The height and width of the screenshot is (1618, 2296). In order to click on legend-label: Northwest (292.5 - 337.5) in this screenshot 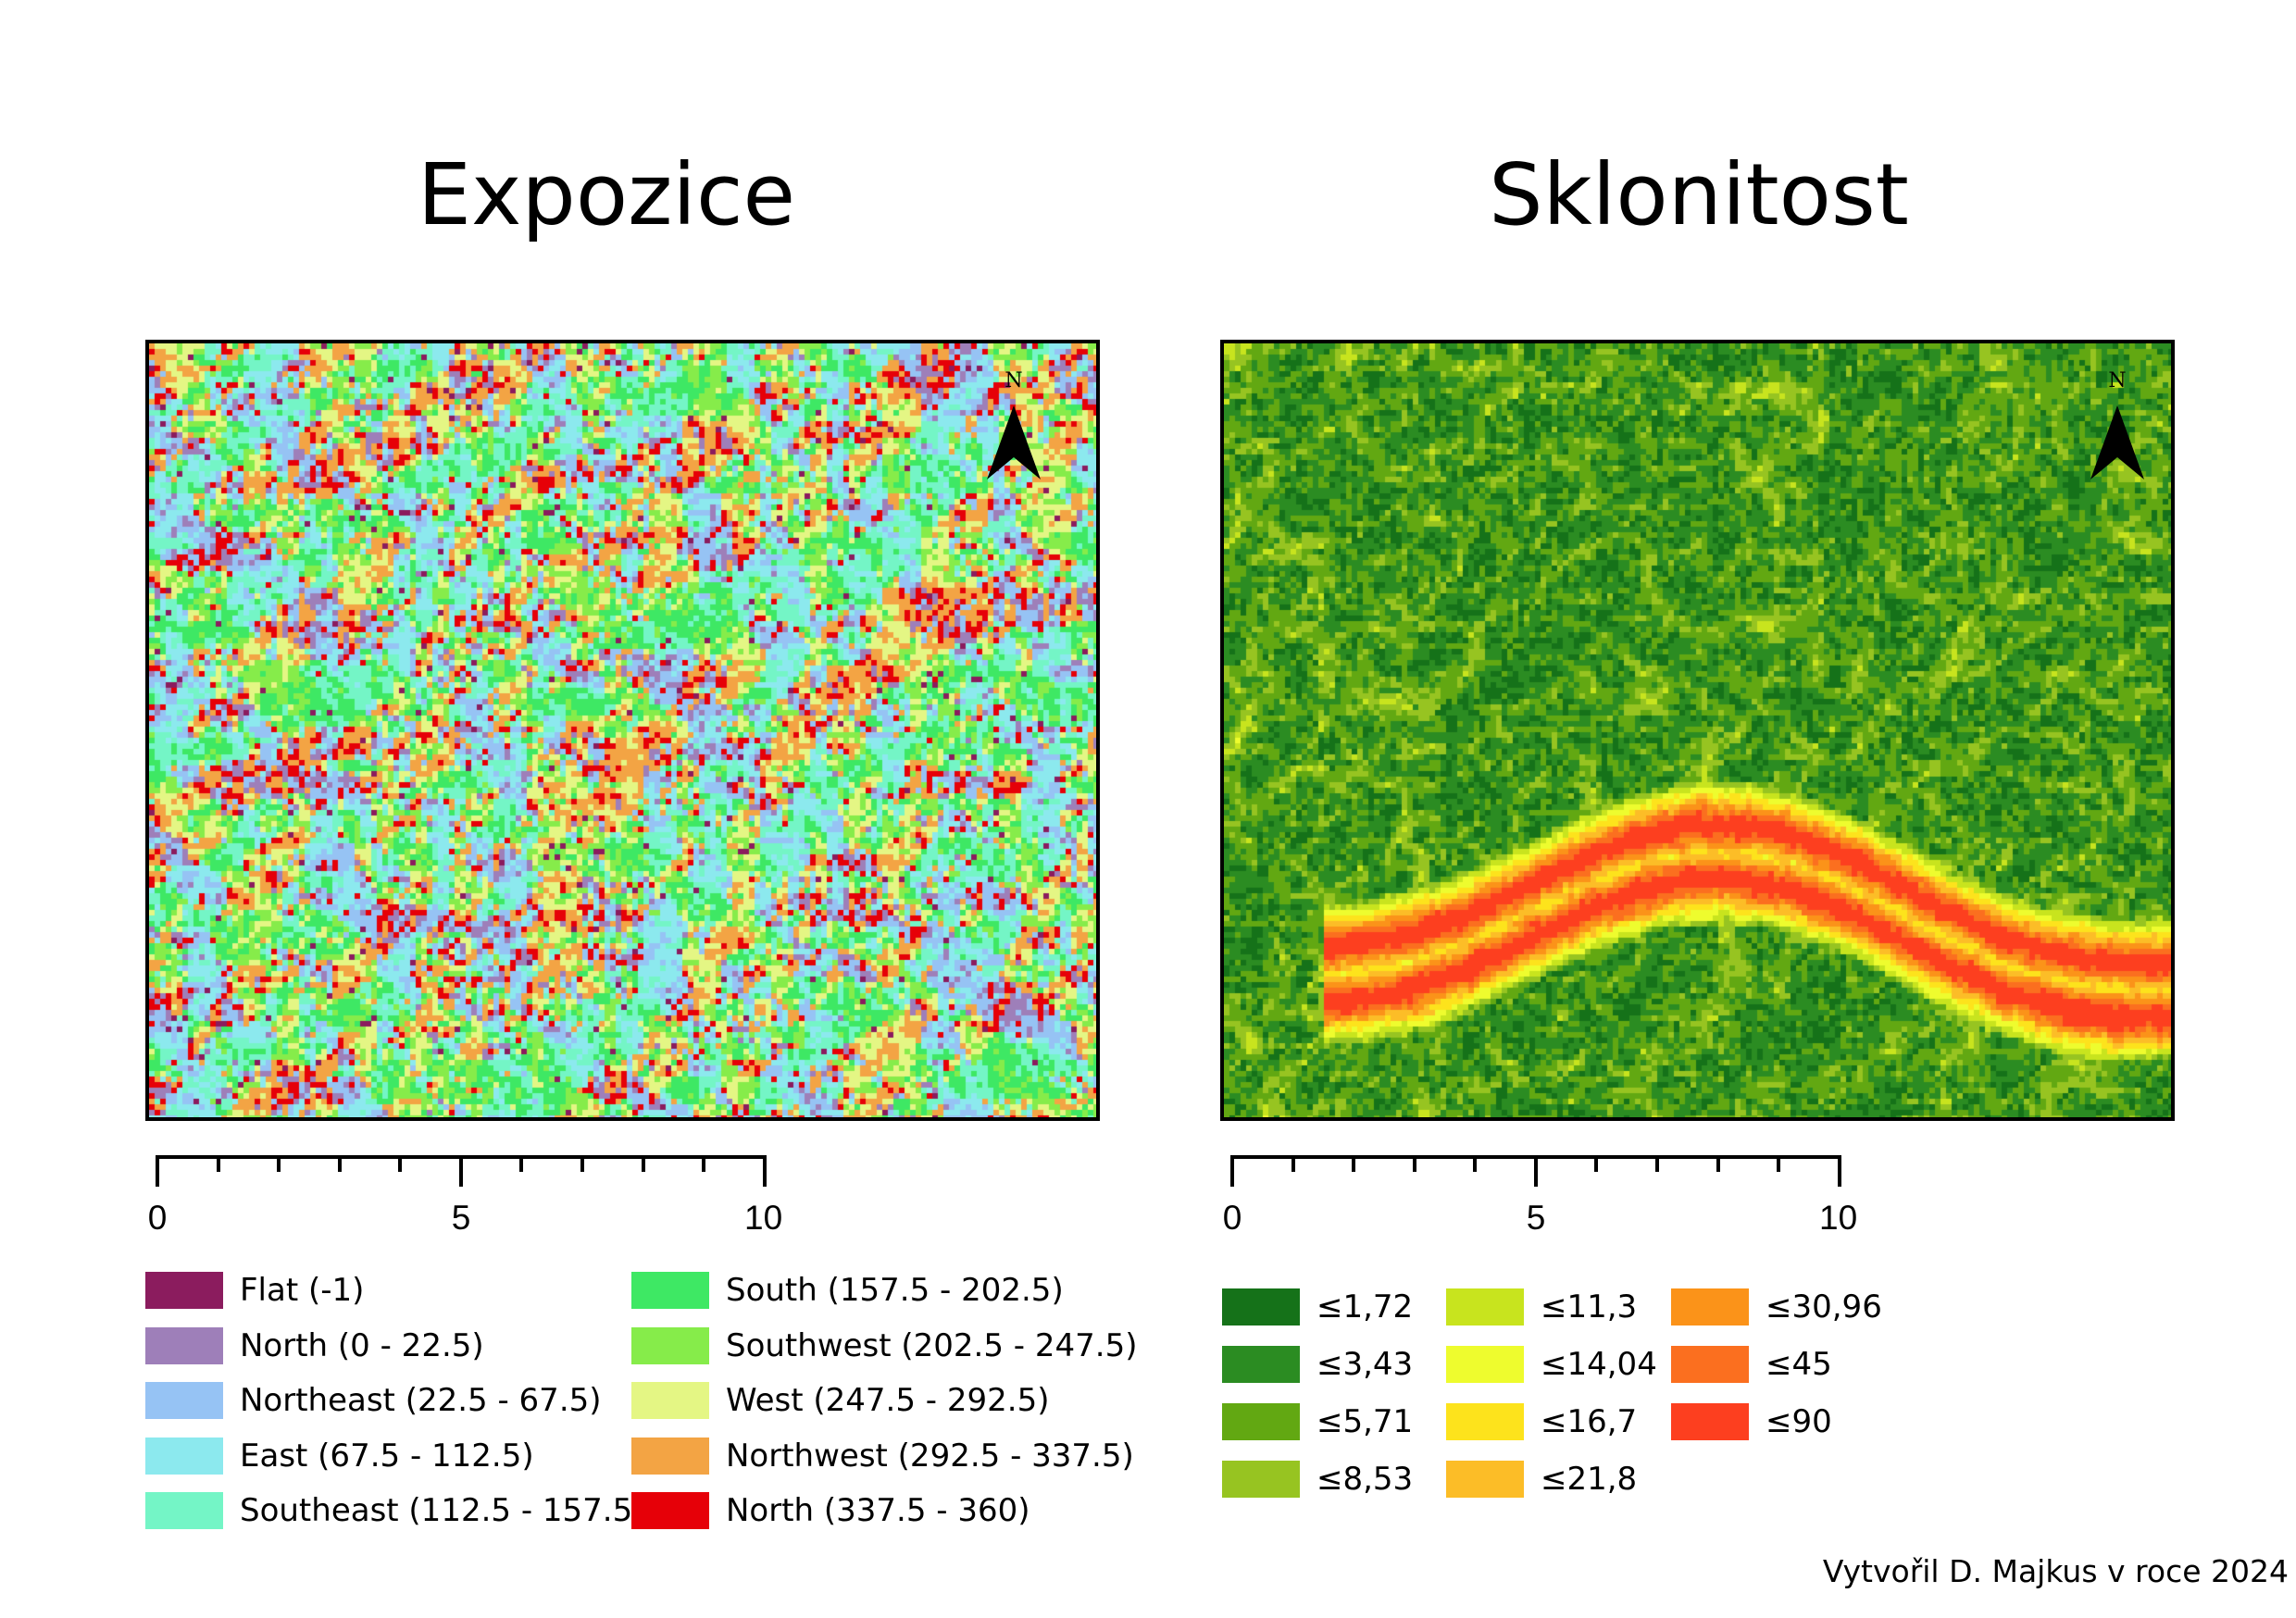, I will do `click(930, 1456)`.